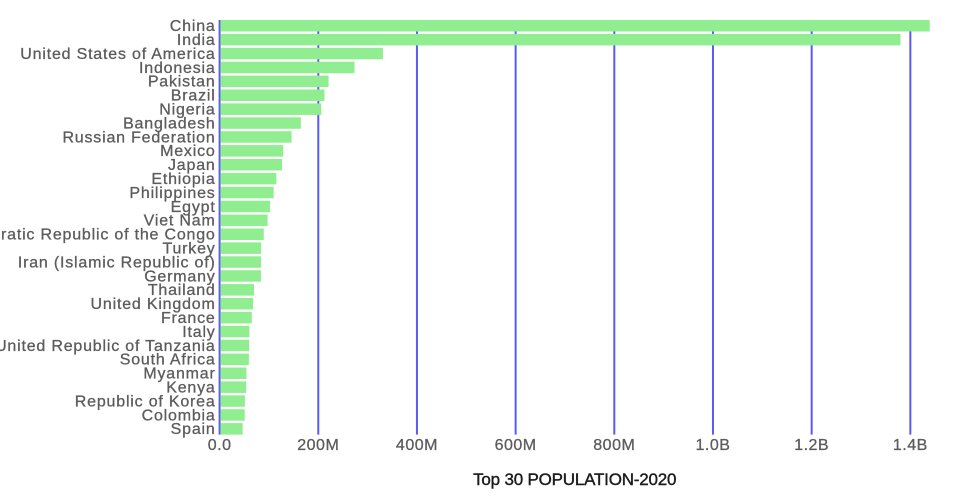 This screenshot has width=960, height=500. I want to click on svg-text: France, so click(188, 318).